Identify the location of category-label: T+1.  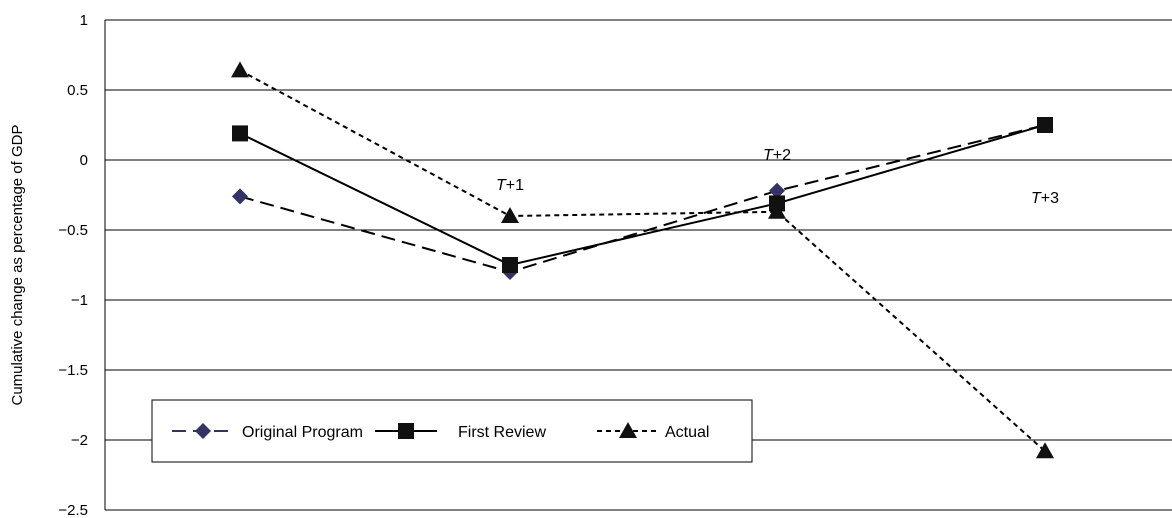
(510, 185).